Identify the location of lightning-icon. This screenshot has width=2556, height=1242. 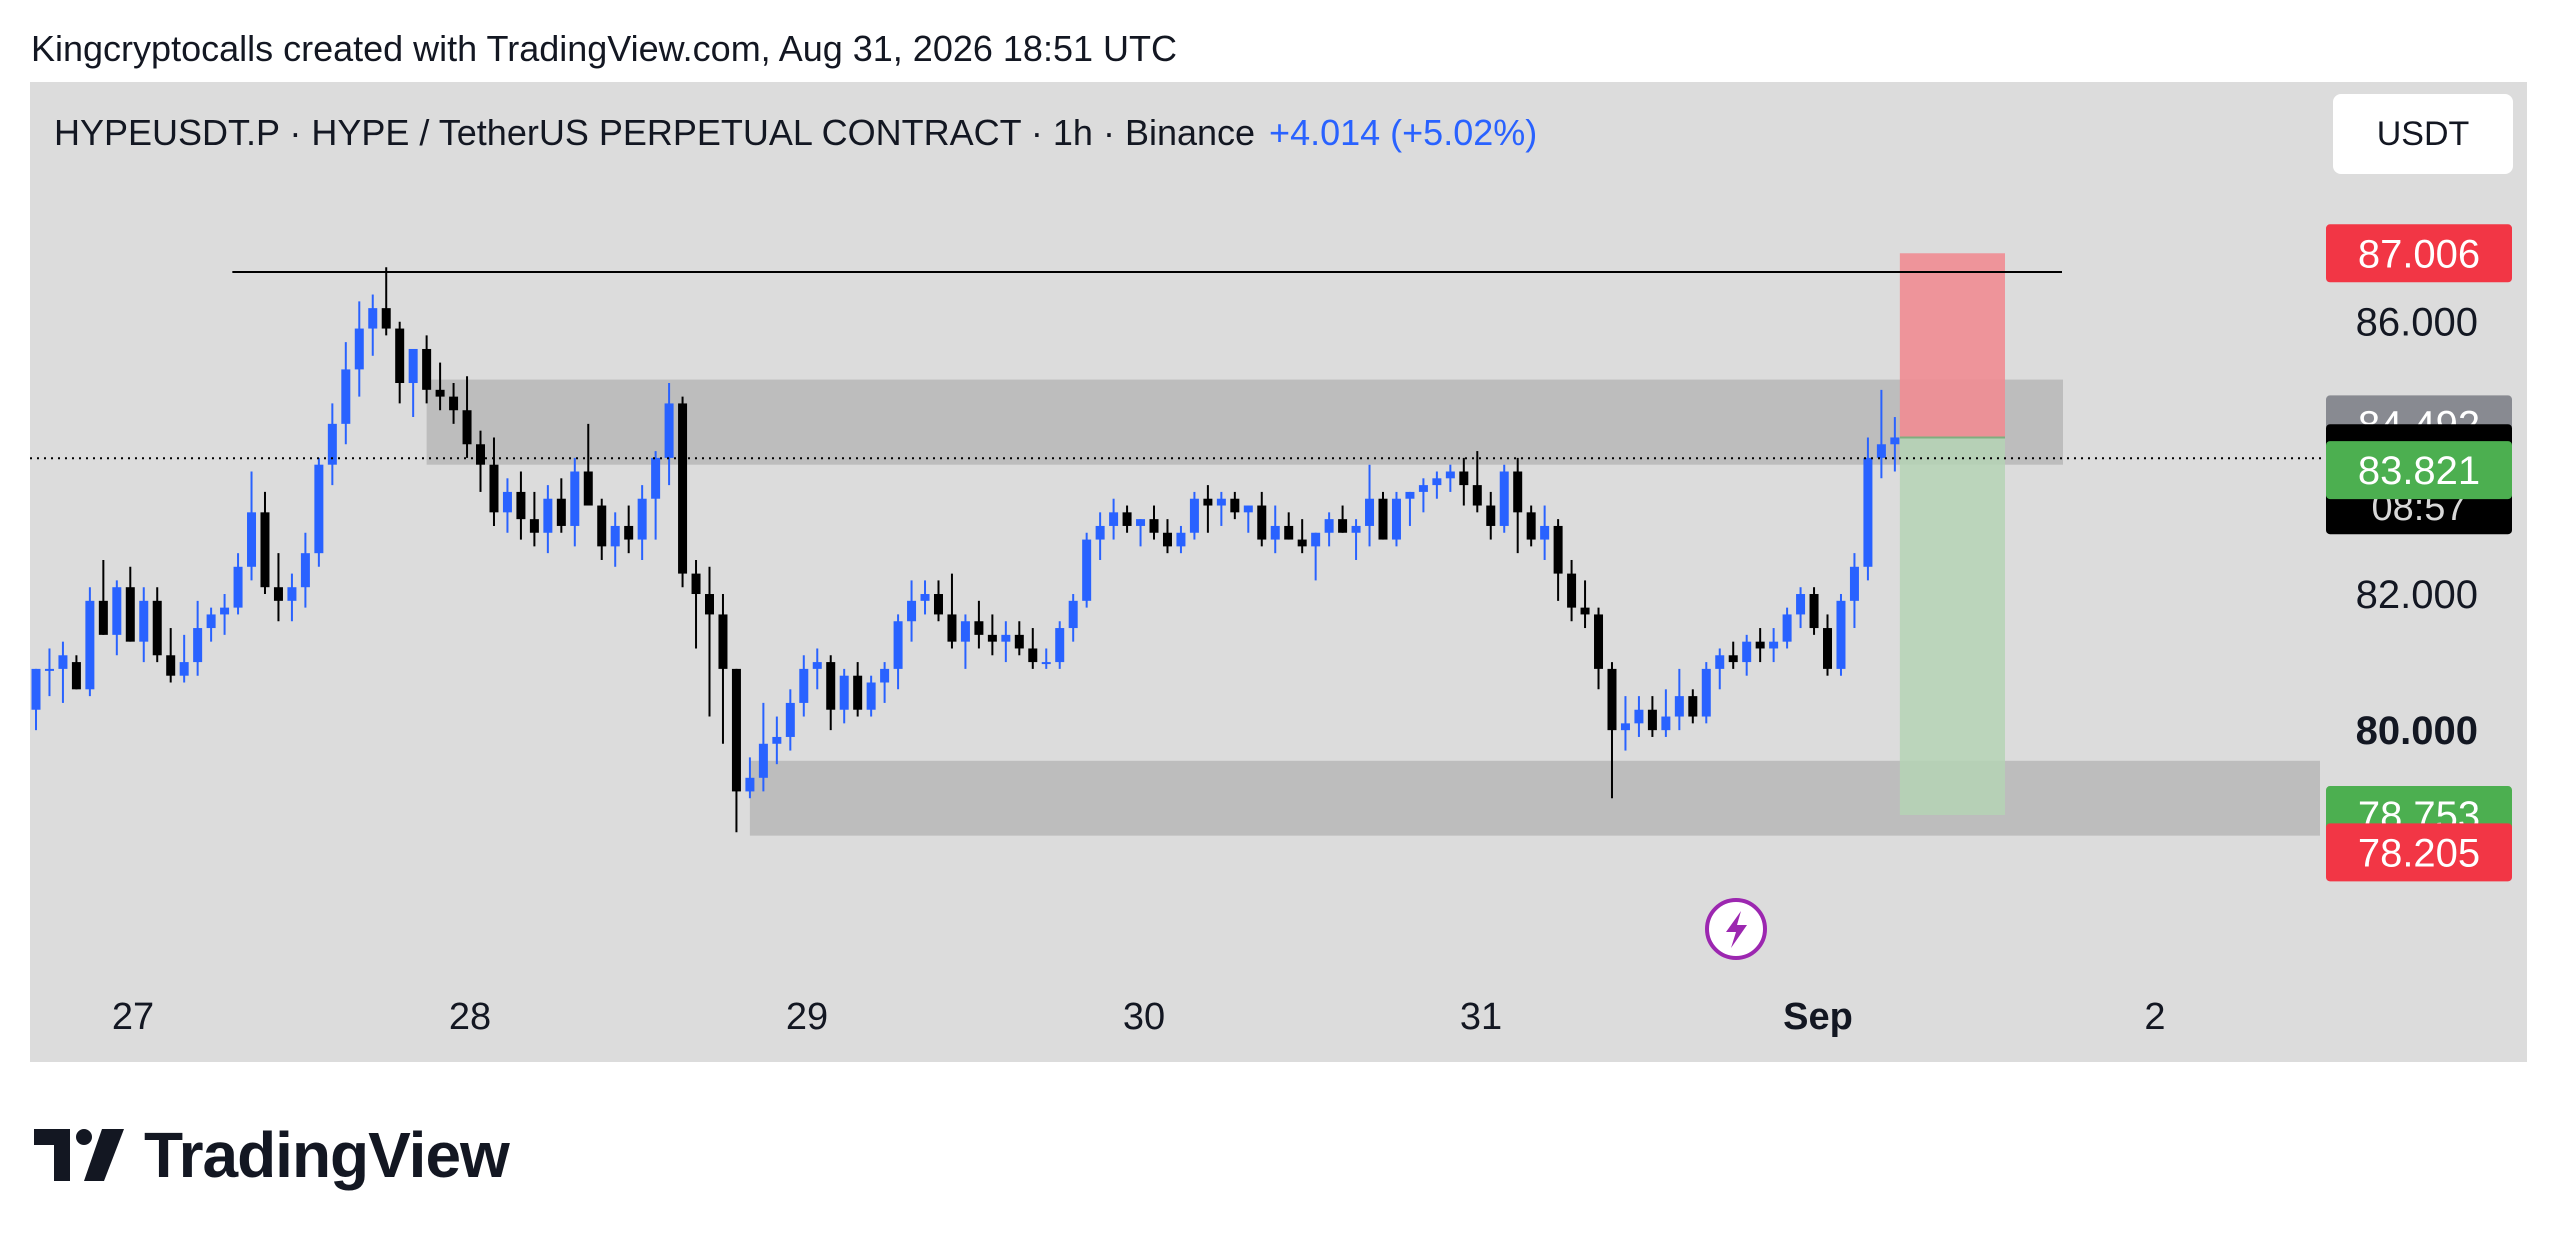
(1736, 929).